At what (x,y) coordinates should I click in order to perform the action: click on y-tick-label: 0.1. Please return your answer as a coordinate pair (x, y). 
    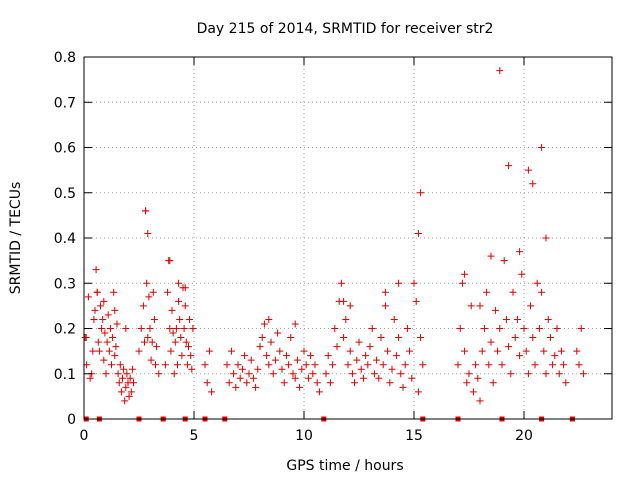
    Looking at the image, I should click on (65, 375).